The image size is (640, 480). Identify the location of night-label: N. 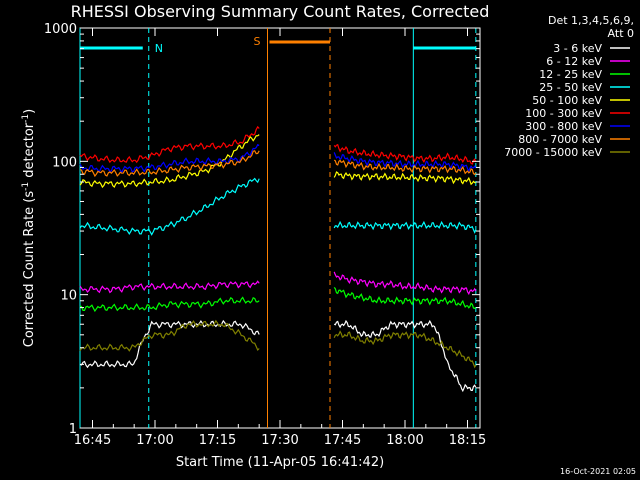
(159, 48).